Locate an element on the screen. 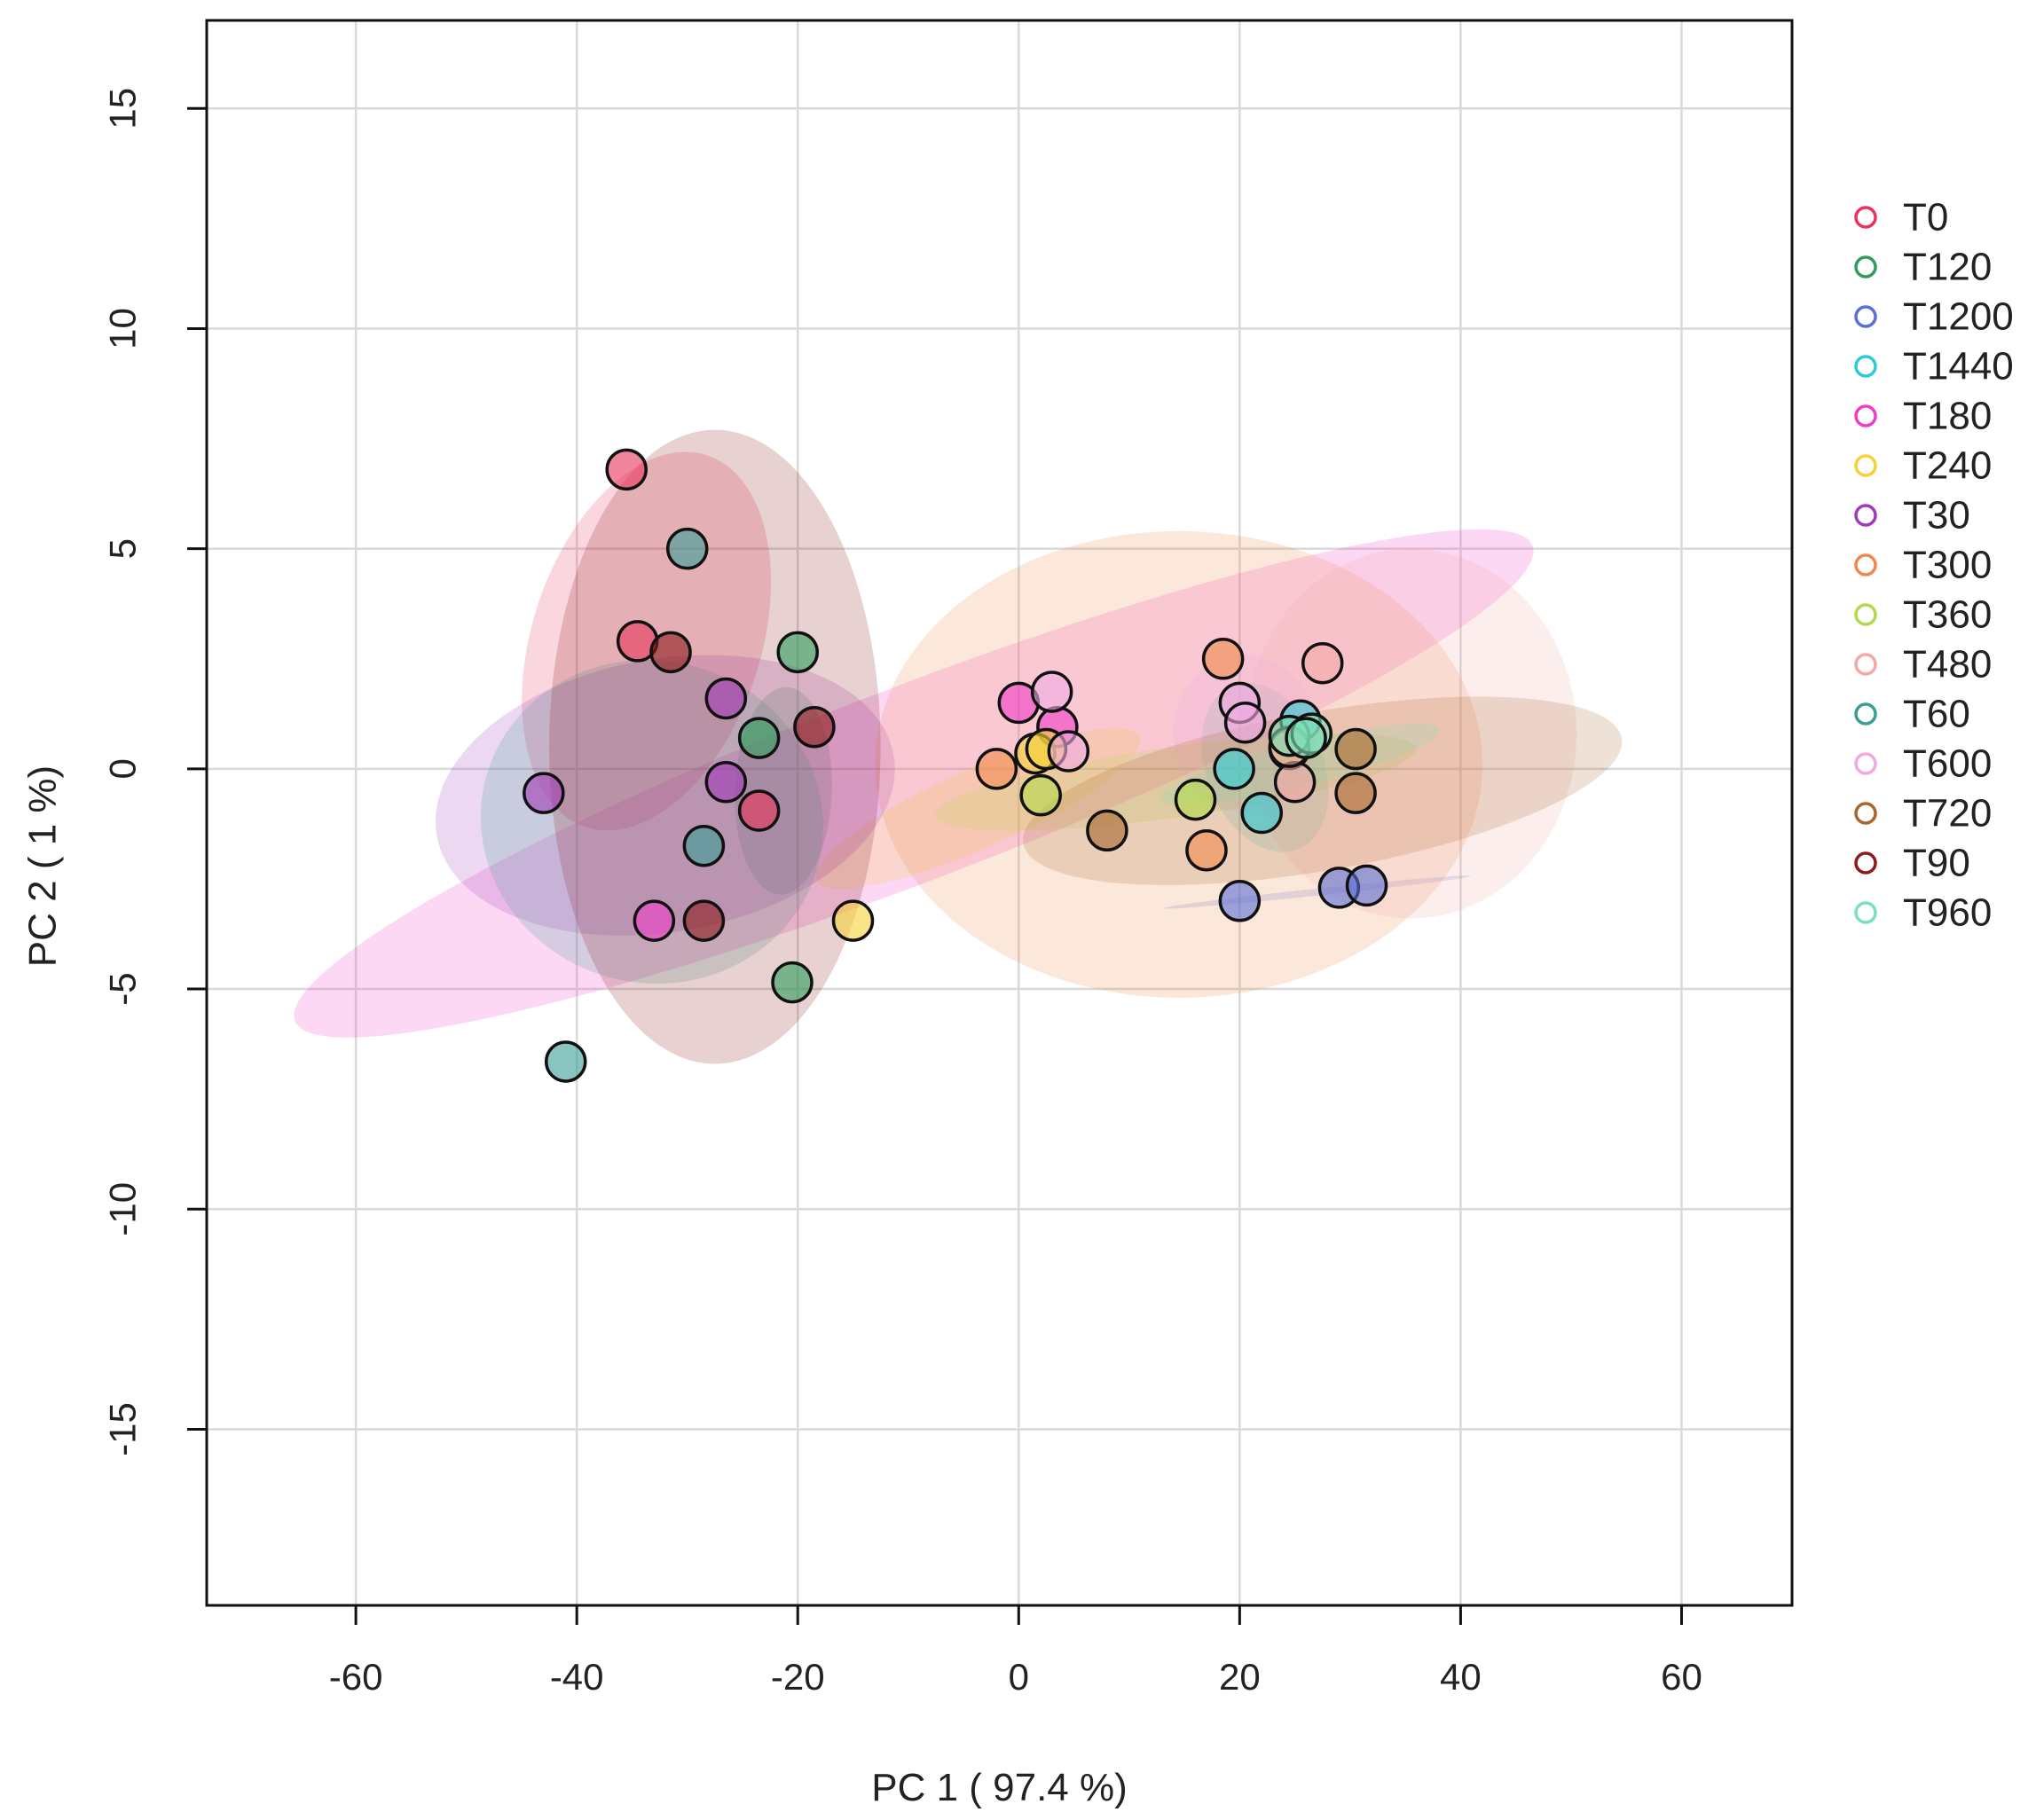  ellipse-T60 is located at coordinates (651, 821).